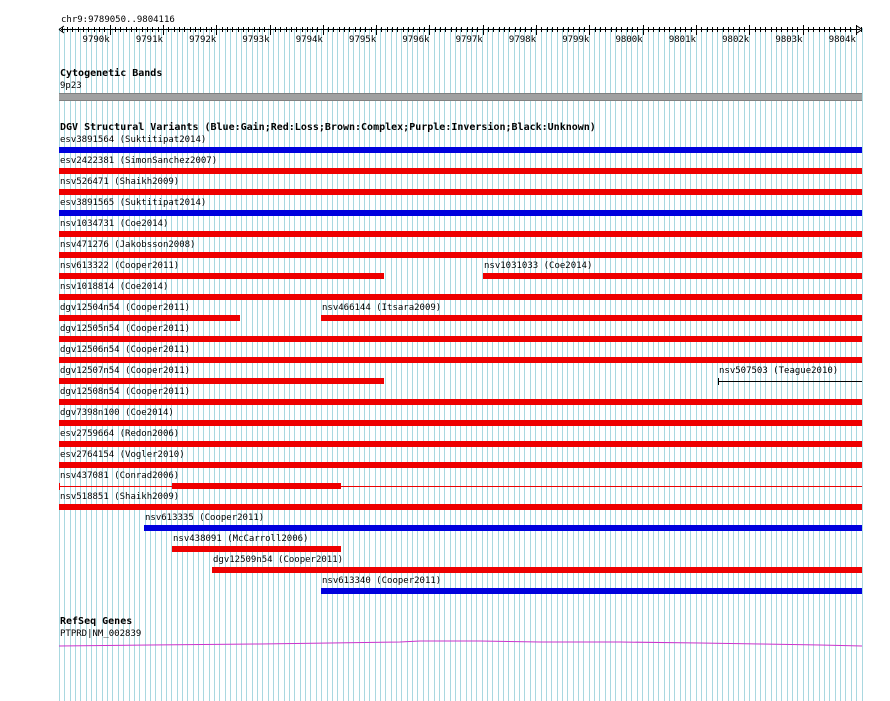  I want to click on sv-label: esv3891565 (Suktitipat2014), so click(133, 203).